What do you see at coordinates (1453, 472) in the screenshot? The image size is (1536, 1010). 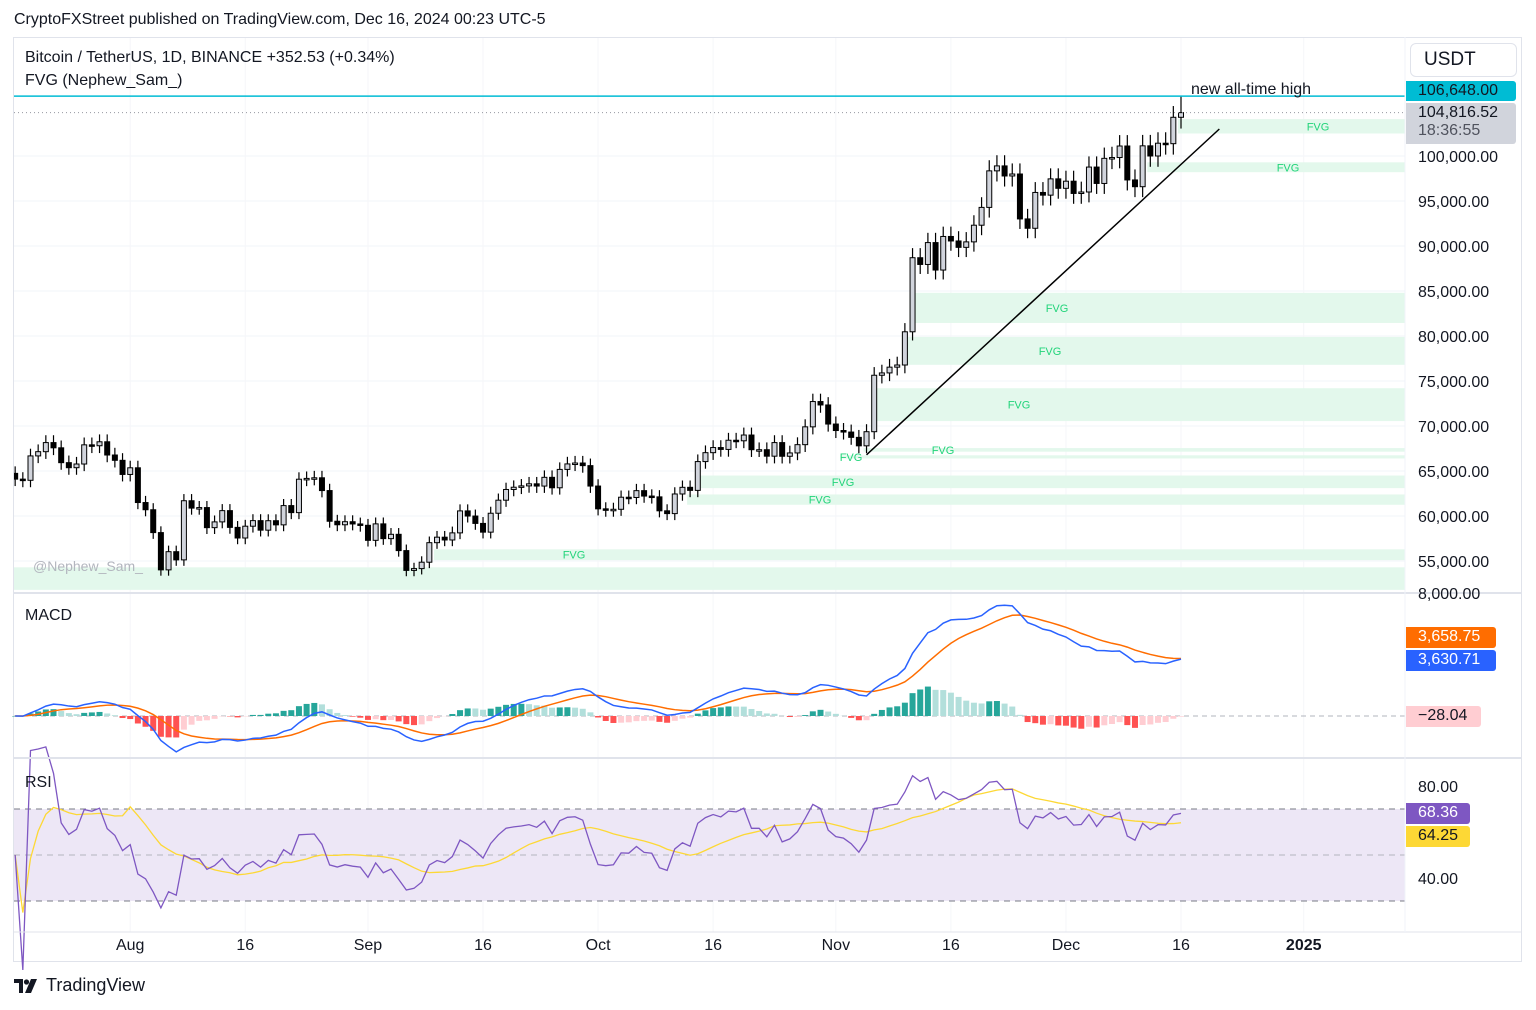 I see `price-tick: 65,000.00` at bounding box center [1453, 472].